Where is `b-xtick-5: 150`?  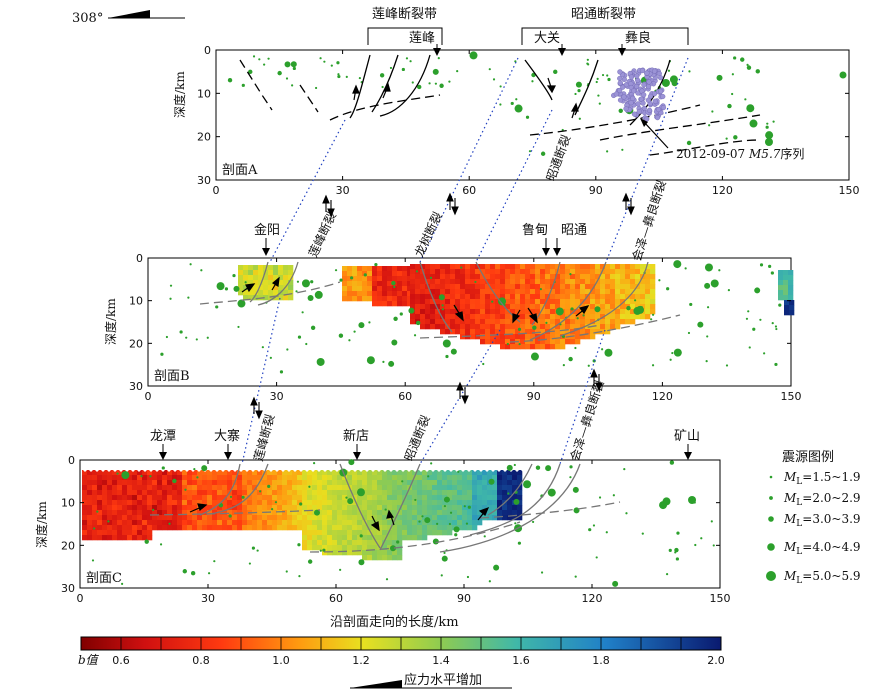
b-xtick-5: 150 is located at coordinates (791, 396).